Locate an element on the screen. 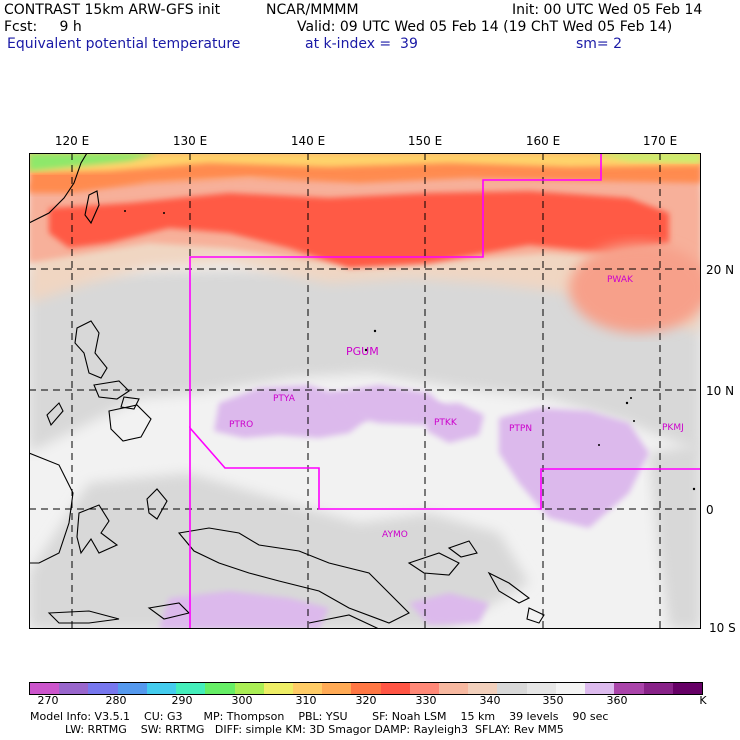  lavender-blob-central is located at coordinates (389, 405).